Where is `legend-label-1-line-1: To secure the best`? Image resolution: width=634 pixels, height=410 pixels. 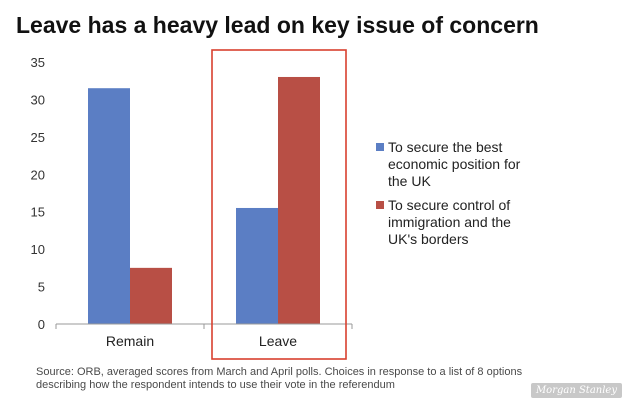 legend-label-1-line-1: To secure the best is located at coordinates (445, 147).